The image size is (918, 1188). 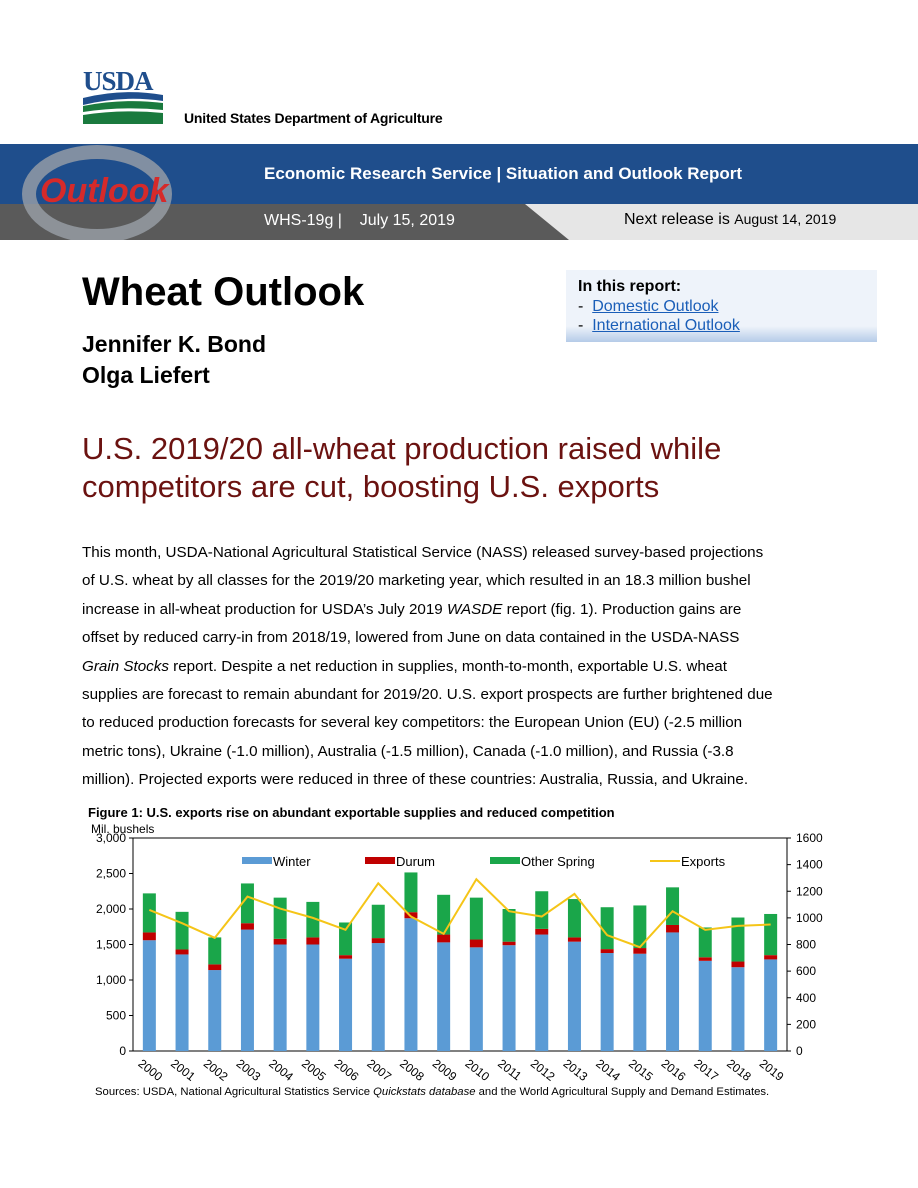 What do you see at coordinates (122, 1051) in the screenshot?
I see `y-left-tick-label: 0` at bounding box center [122, 1051].